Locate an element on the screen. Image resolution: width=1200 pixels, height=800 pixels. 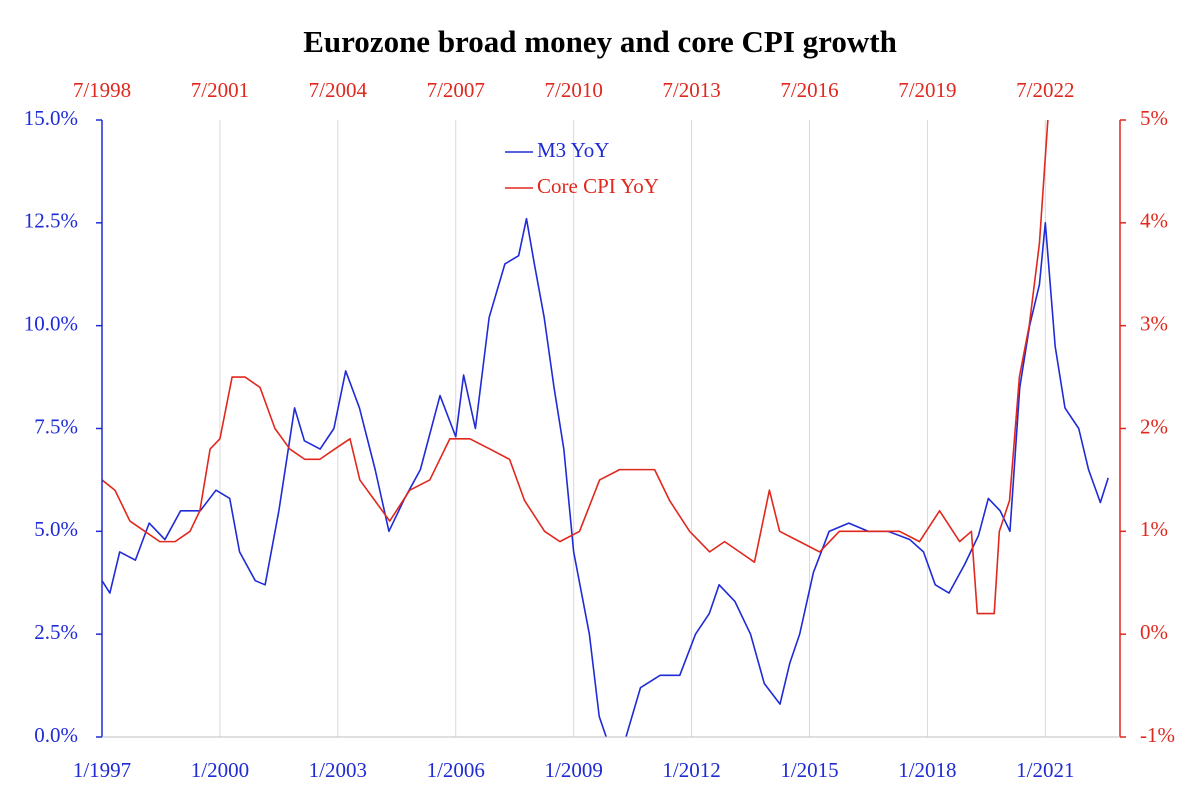
y2-tick-label: 0% is located at coordinates (1154, 632).